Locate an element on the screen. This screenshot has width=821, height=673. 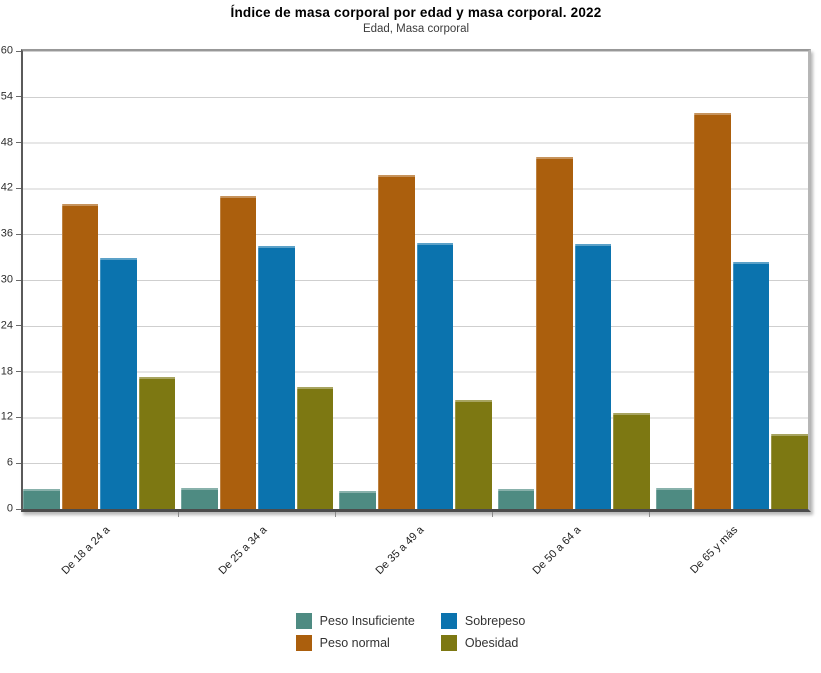
legend-item: Sobrepeso is located at coordinates (483, 621).